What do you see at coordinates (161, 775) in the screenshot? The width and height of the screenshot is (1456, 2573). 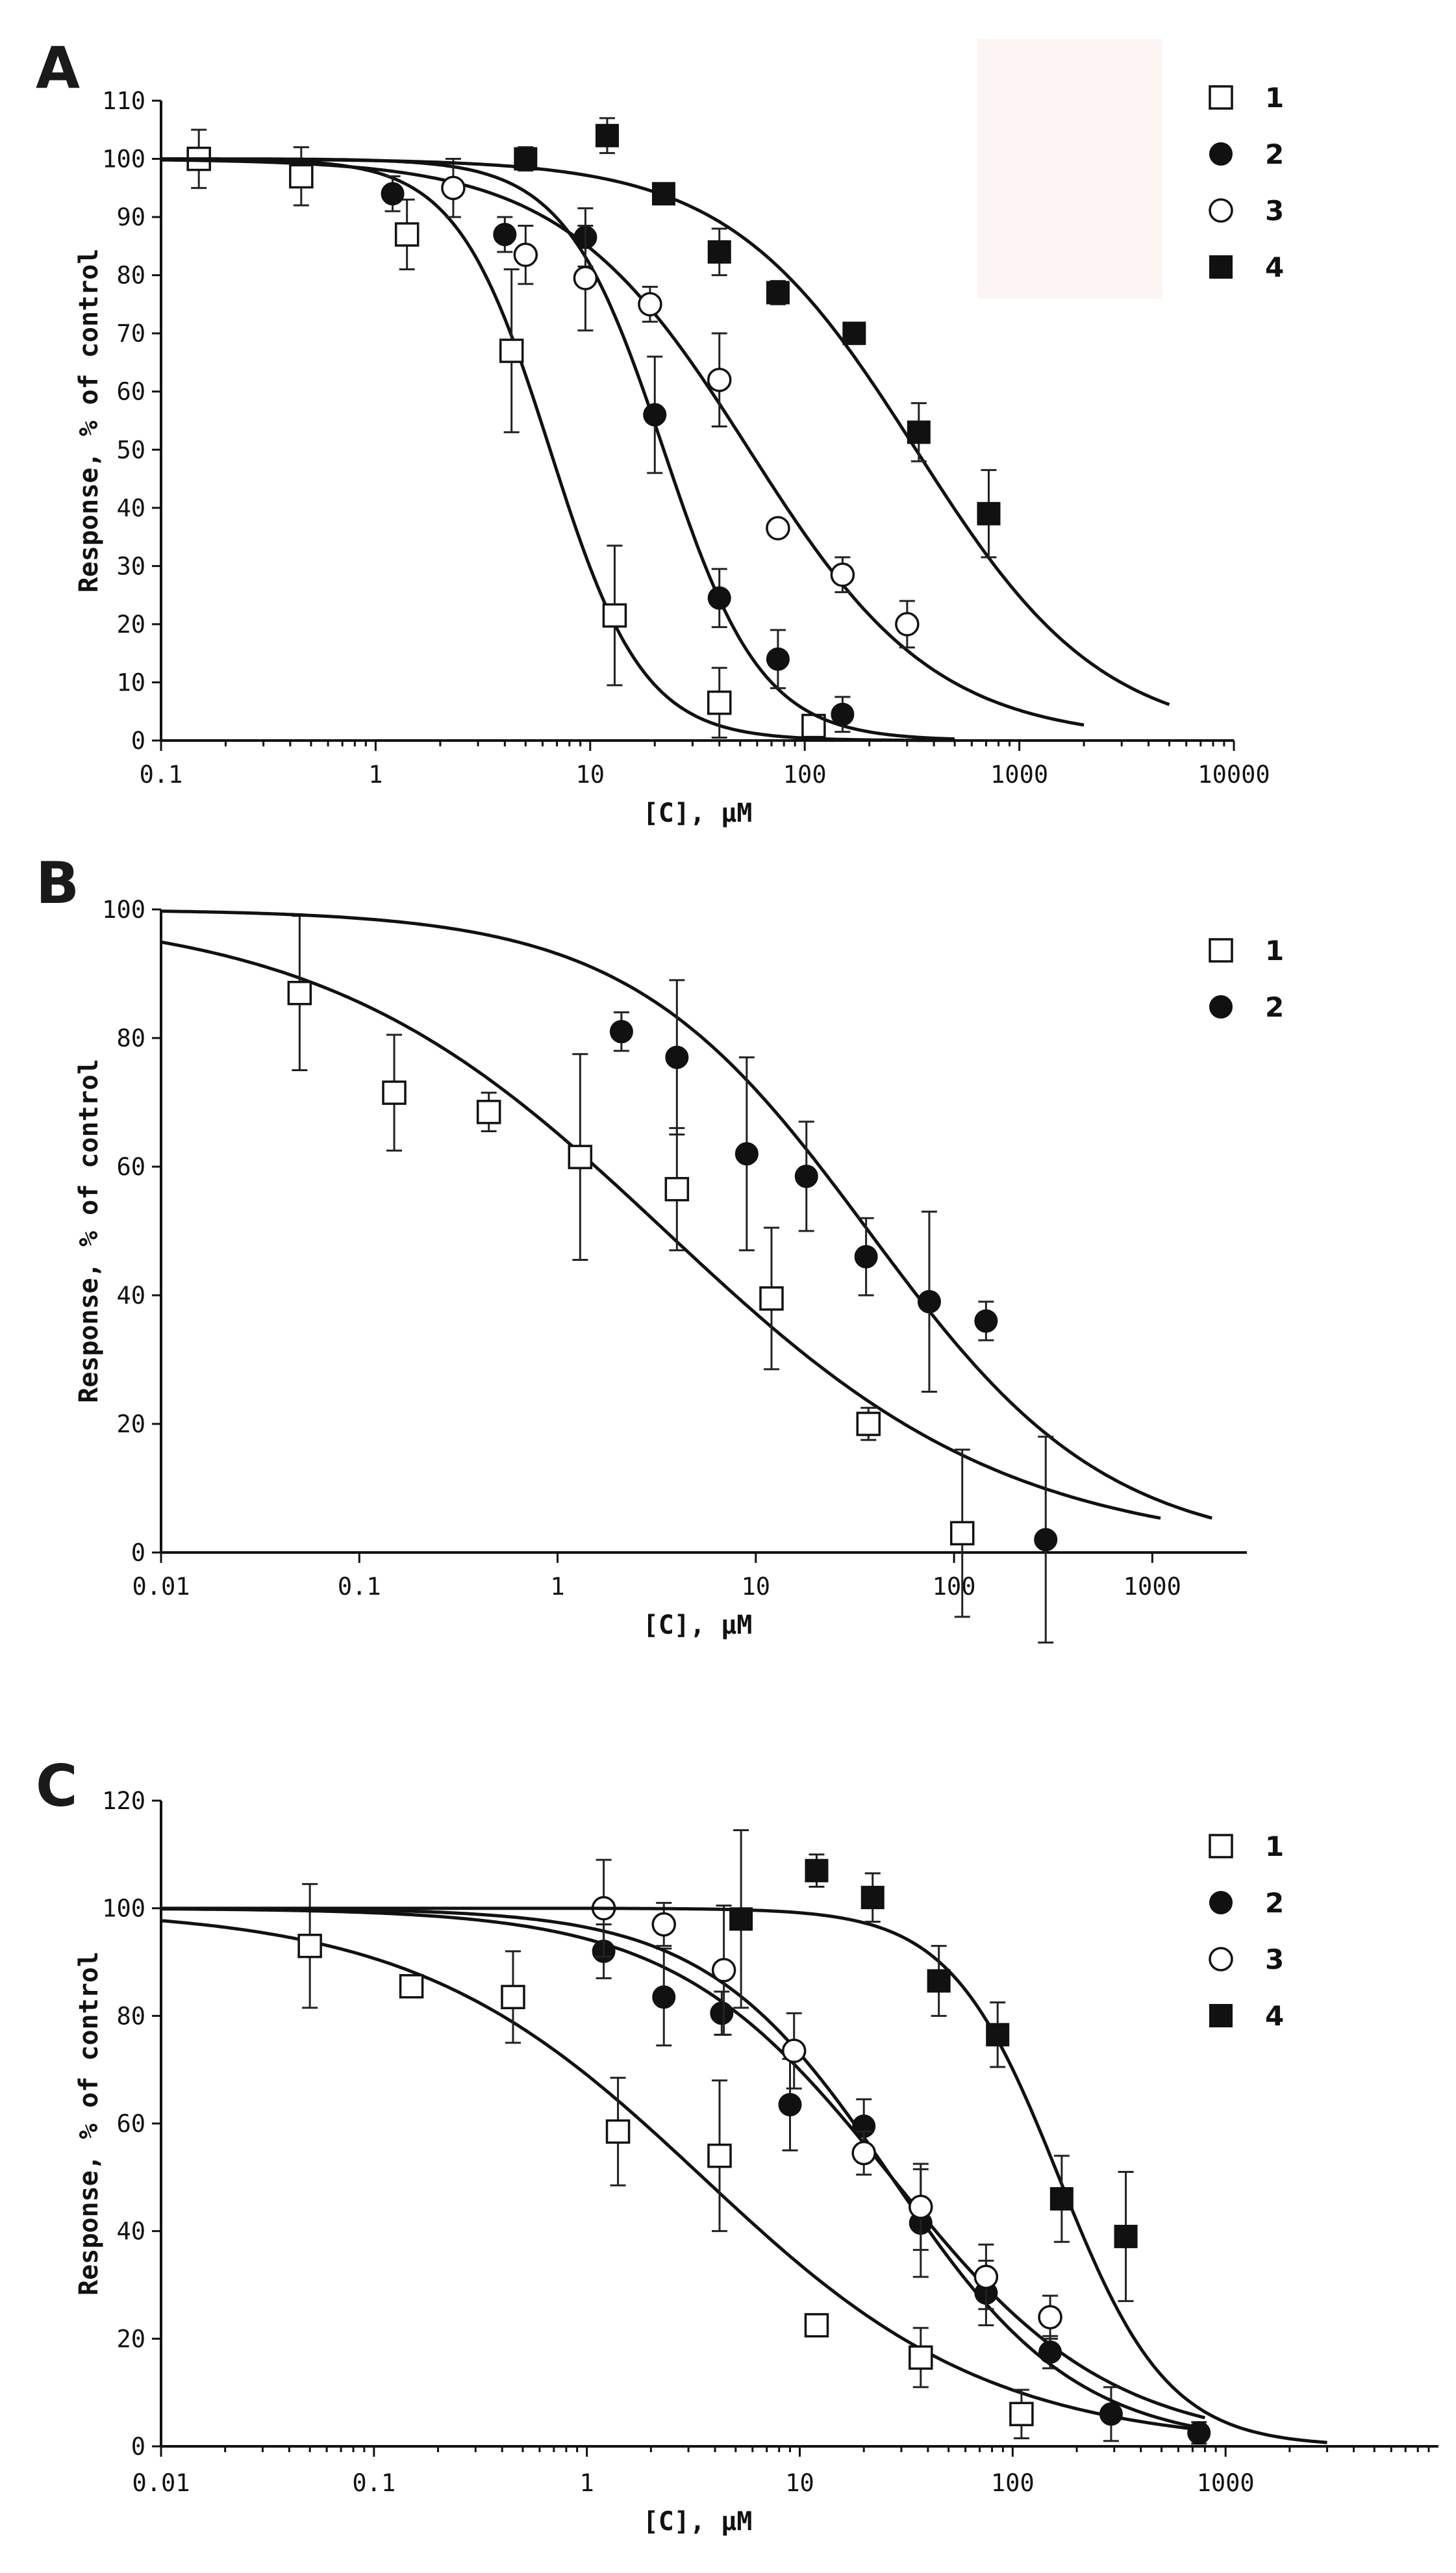 I see `x-tick-label-a: 0.1` at bounding box center [161, 775].